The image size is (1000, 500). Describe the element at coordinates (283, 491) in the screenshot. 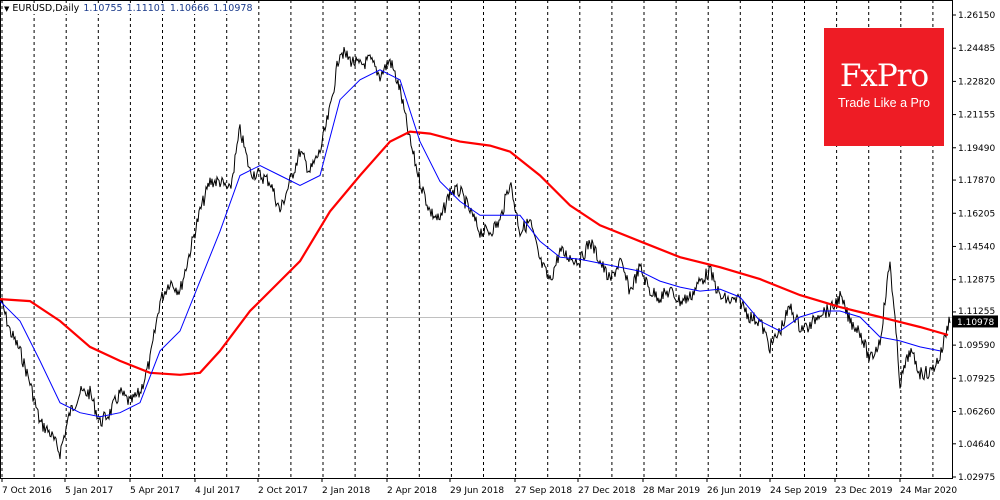

I see `x-tick-label: 2 Oct 2017` at that location.